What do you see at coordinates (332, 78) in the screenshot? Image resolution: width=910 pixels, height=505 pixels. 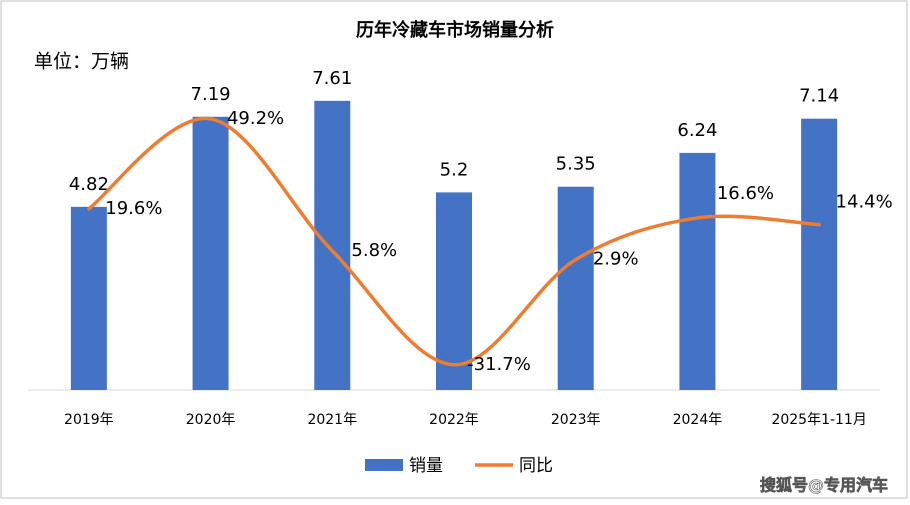 I see `bar-value-label: 7.61` at bounding box center [332, 78].